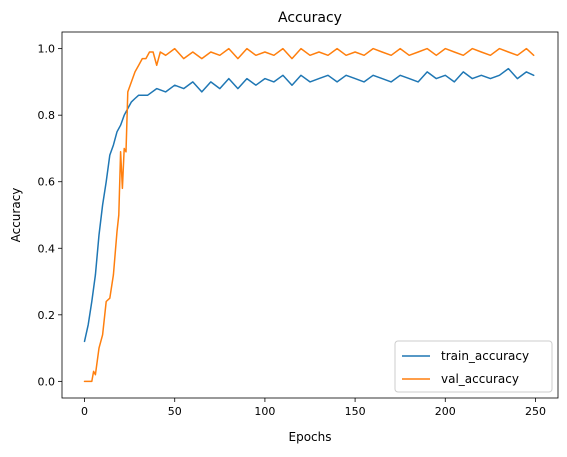 This screenshot has height=457, width=567. Describe the element at coordinates (310, 437) in the screenshot. I see `x-axis-label: Epochs` at that location.